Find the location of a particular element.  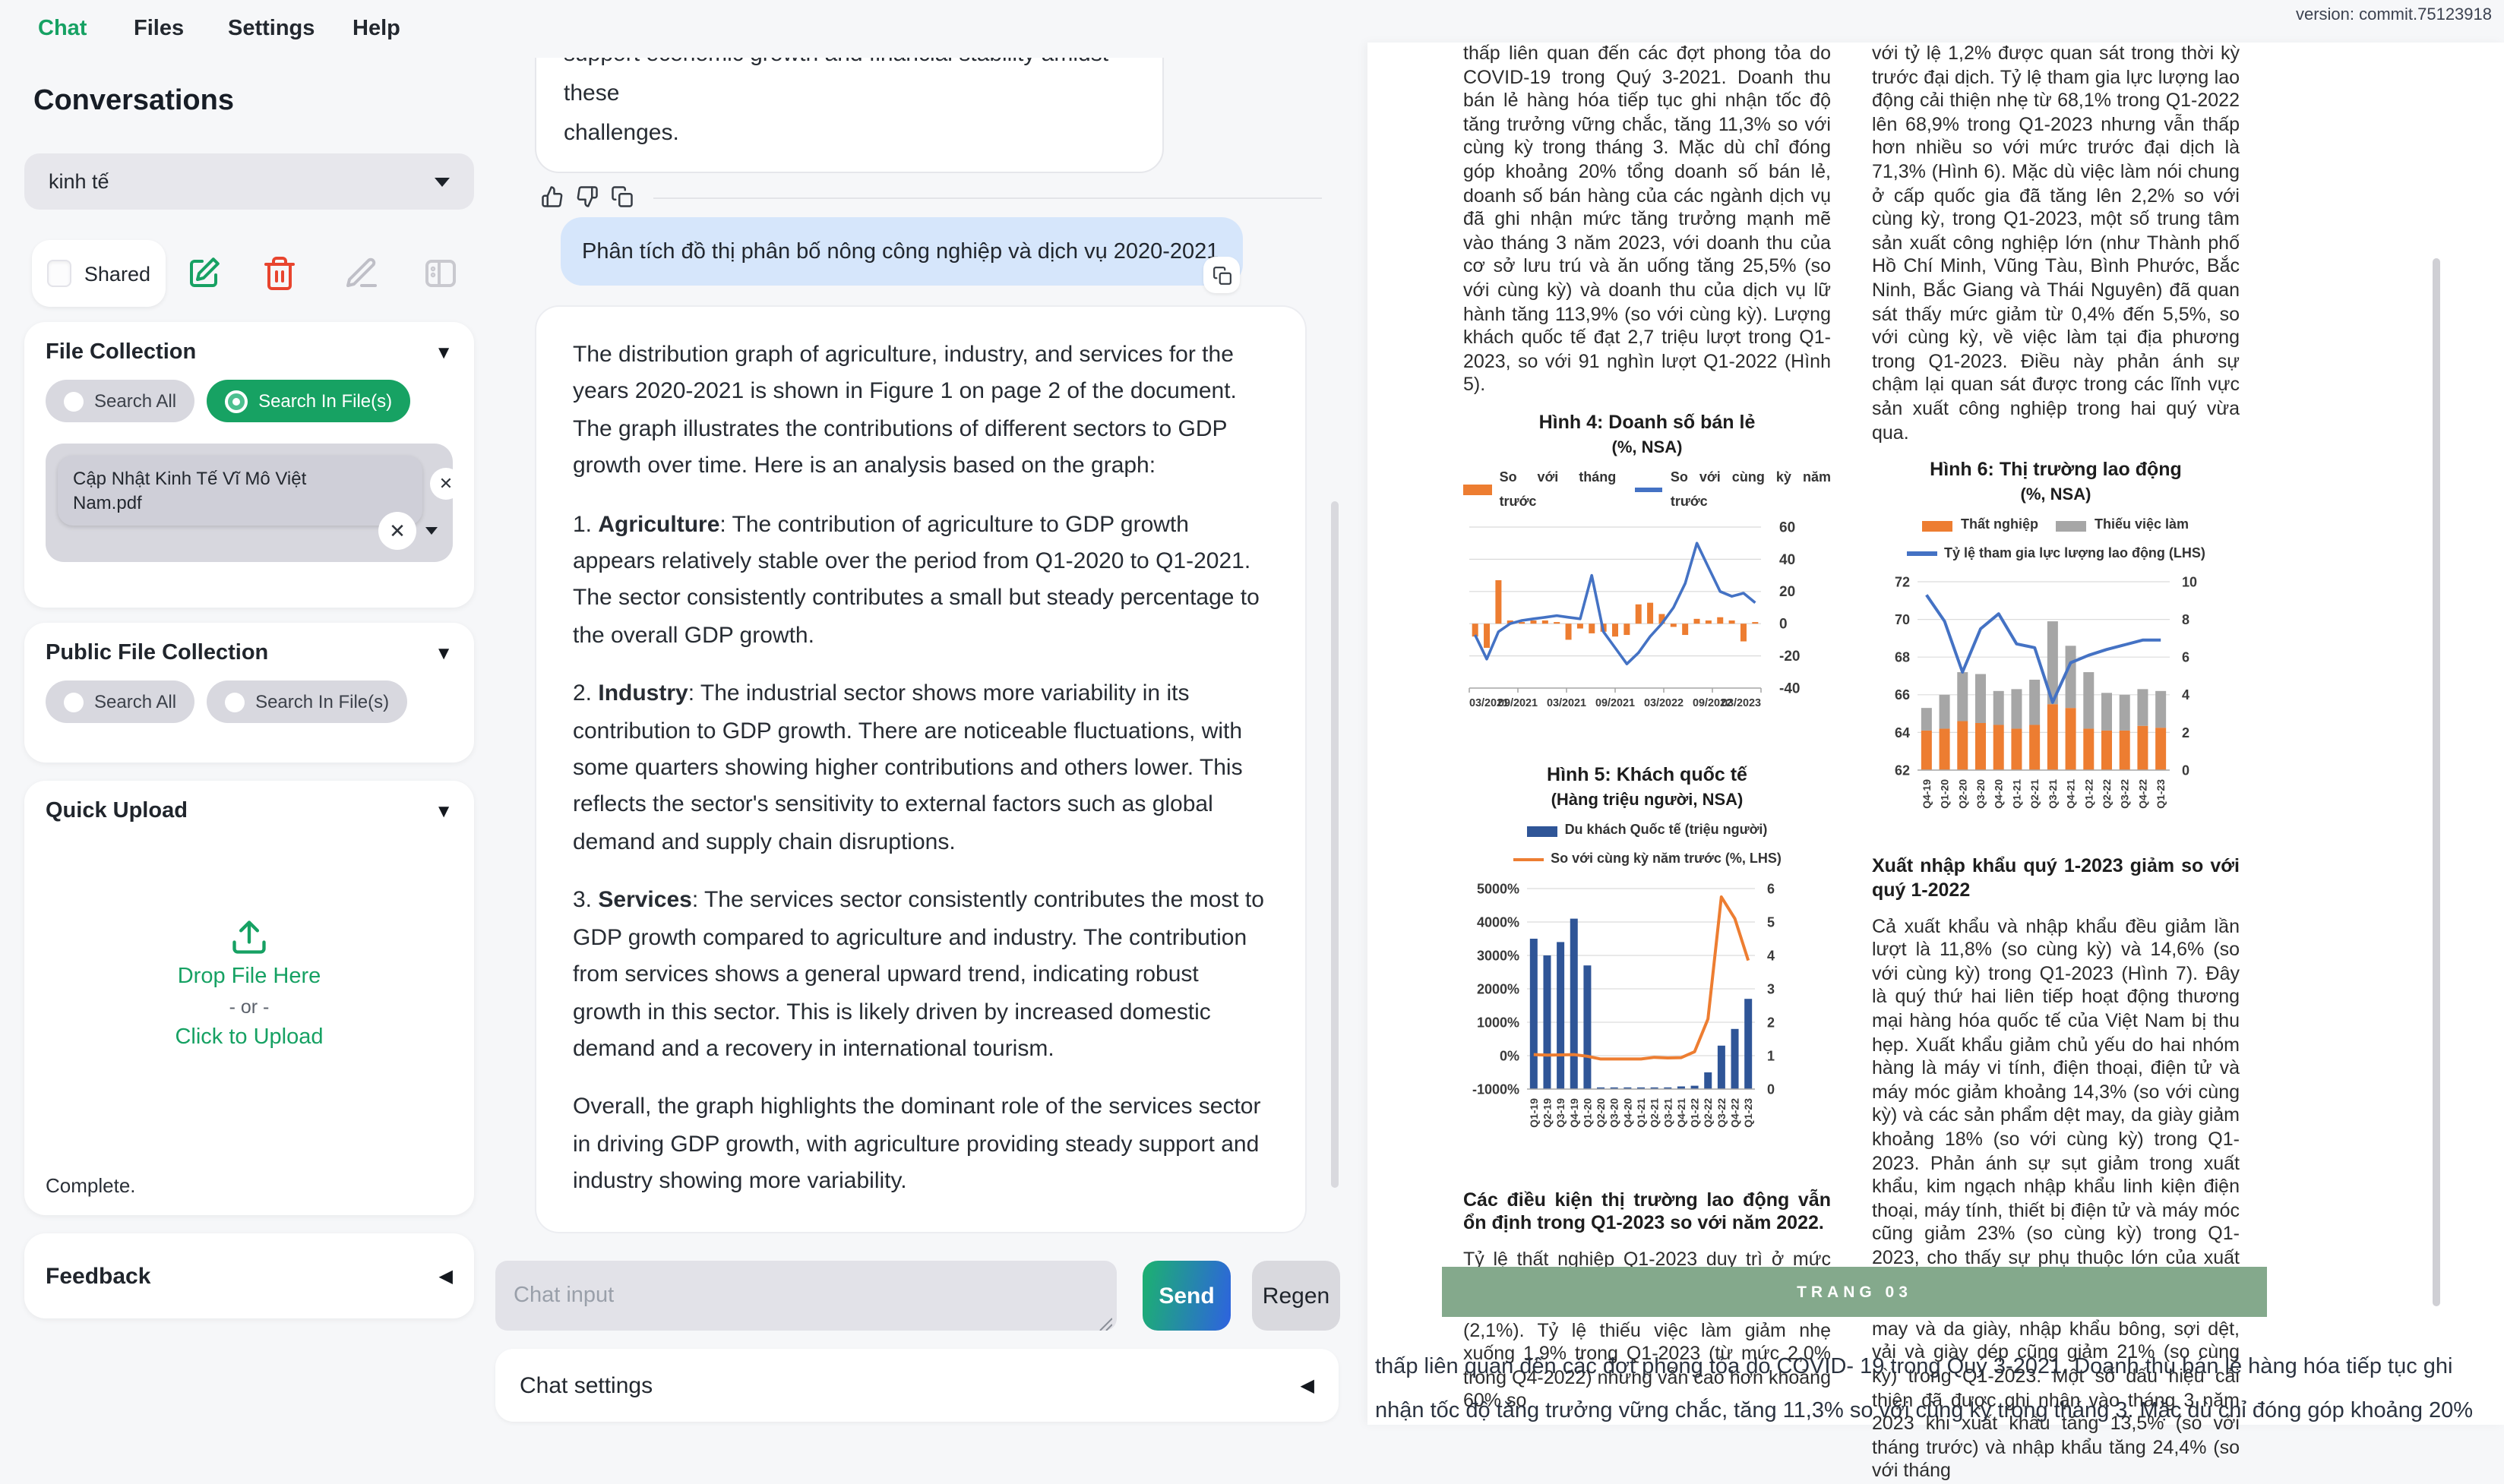

figure4-title: Hình 4: Doanh số bán lẻ is located at coordinates (1647, 422).